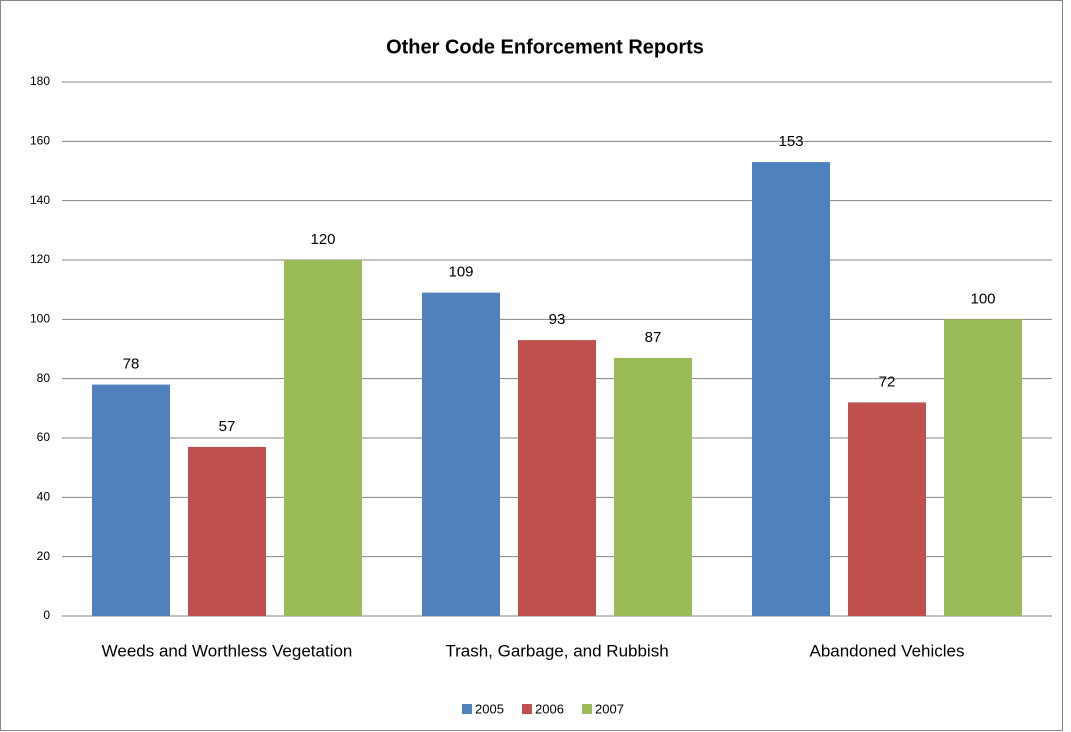 The height and width of the screenshot is (732, 1071). Describe the element at coordinates (40, 200) in the screenshot. I see `y-tick-label: 140` at that location.